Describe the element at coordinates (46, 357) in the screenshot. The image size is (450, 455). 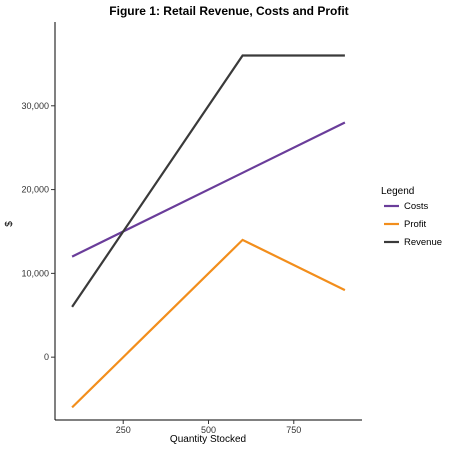
I see `y-tick-label: 0` at that location.